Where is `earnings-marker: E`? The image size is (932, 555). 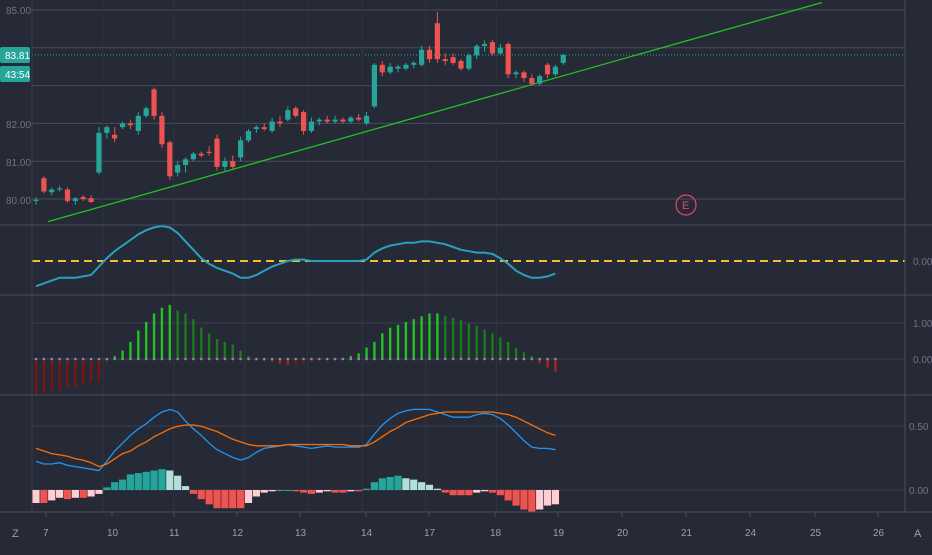
earnings-marker: E is located at coordinates (686, 205).